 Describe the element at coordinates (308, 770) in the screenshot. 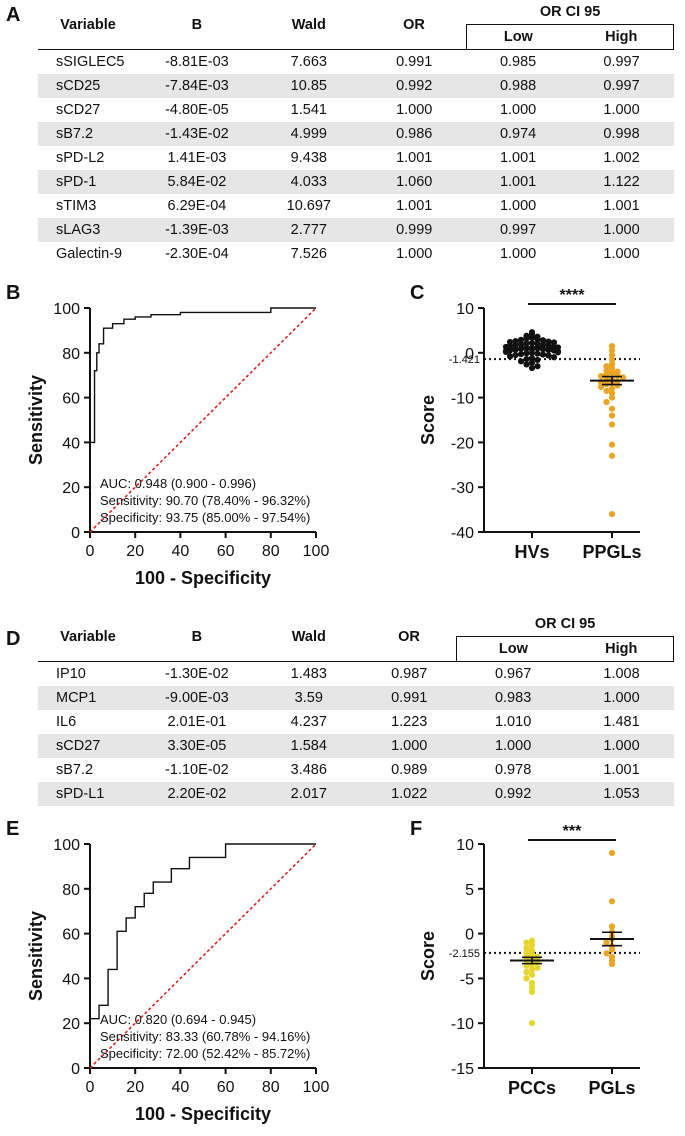

I see `cell-wald: 3.486` at that location.